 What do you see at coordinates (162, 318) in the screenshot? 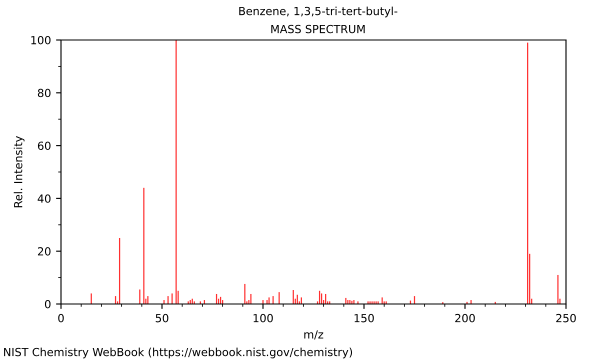
I see `x-tick-label: 50` at bounding box center [162, 318].